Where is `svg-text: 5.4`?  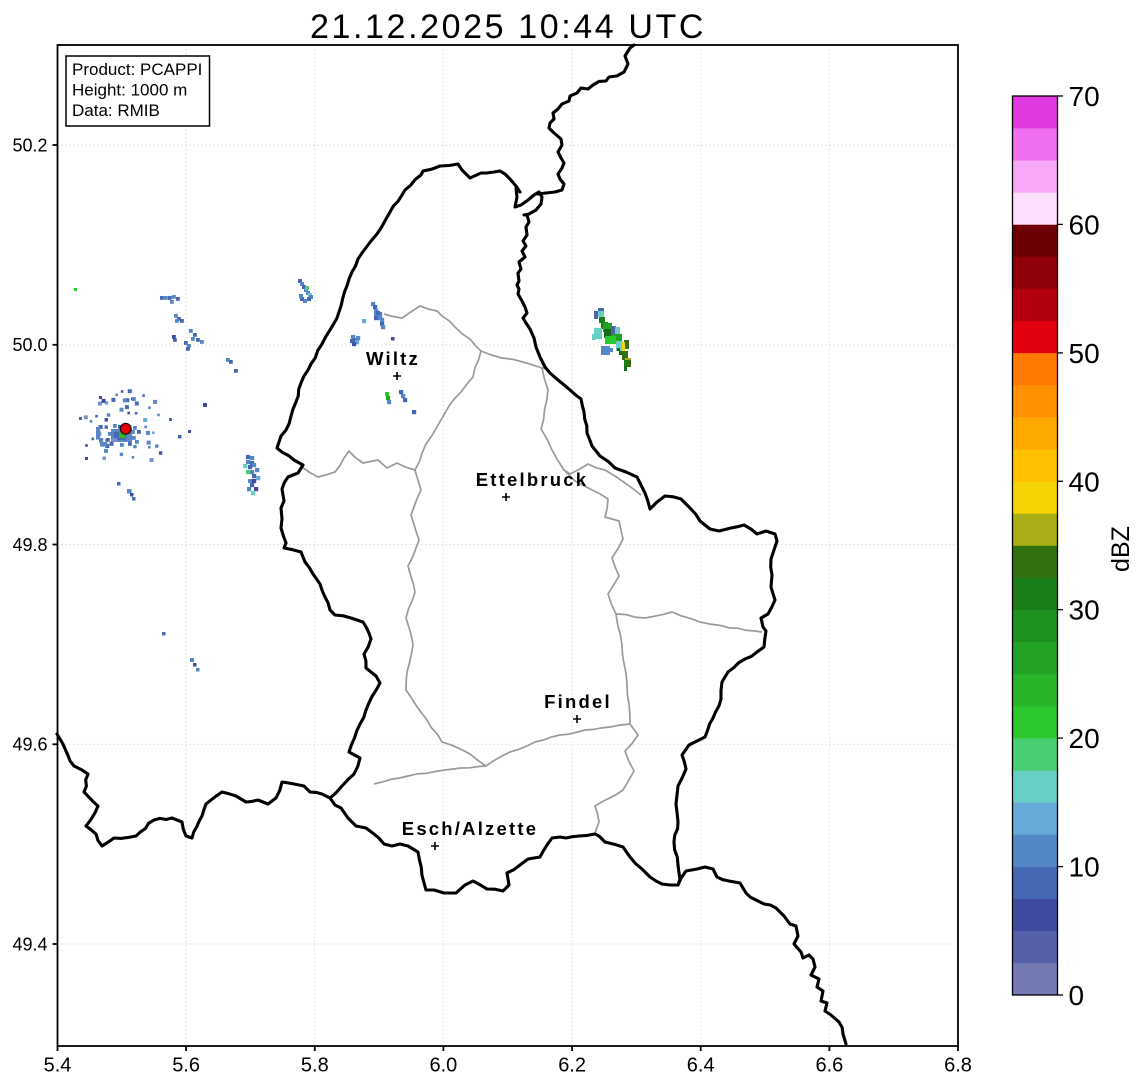 svg-text: 5.4 is located at coordinates (58, 1066).